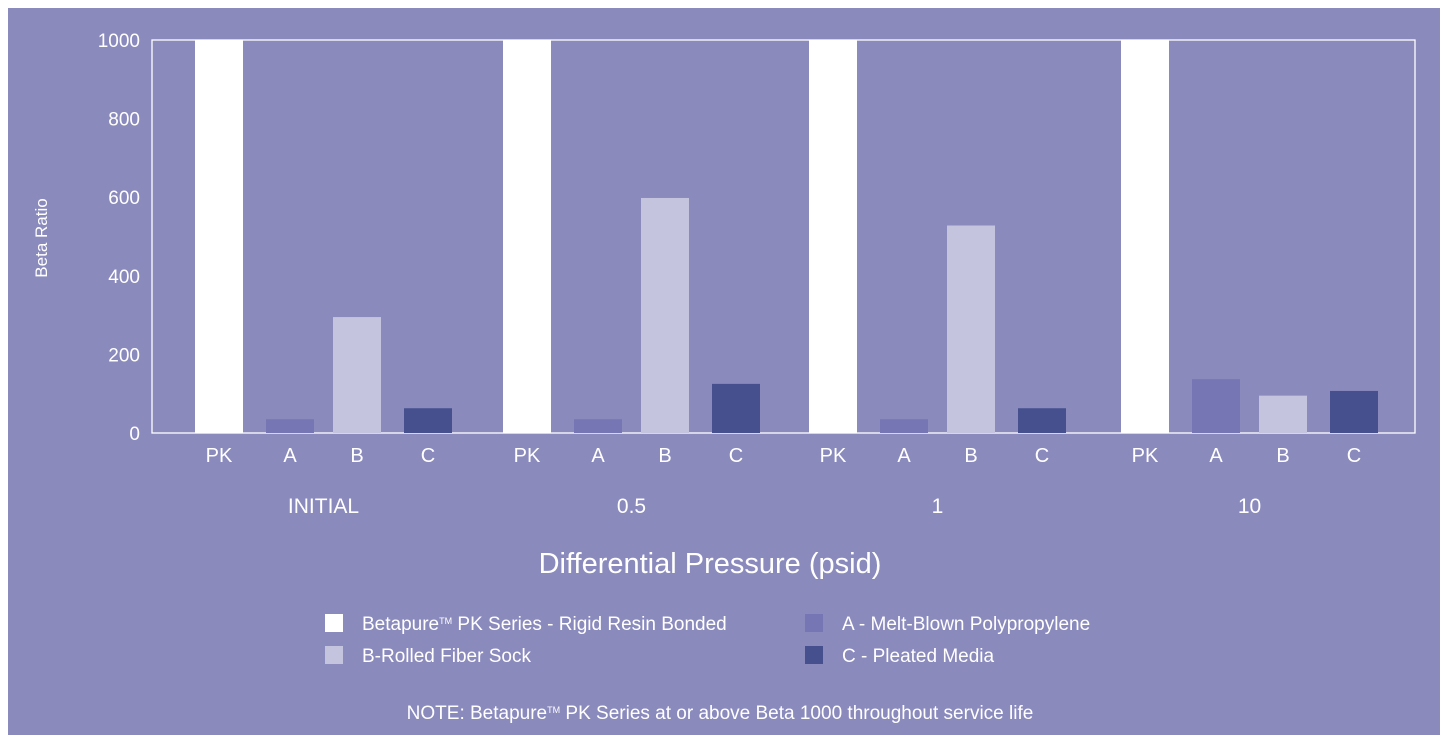 Image resolution: width=1448 pixels, height=743 pixels. Describe the element at coordinates (446, 656) in the screenshot. I see `legend-label-b: B-Rolled Fiber Sock` at that location.